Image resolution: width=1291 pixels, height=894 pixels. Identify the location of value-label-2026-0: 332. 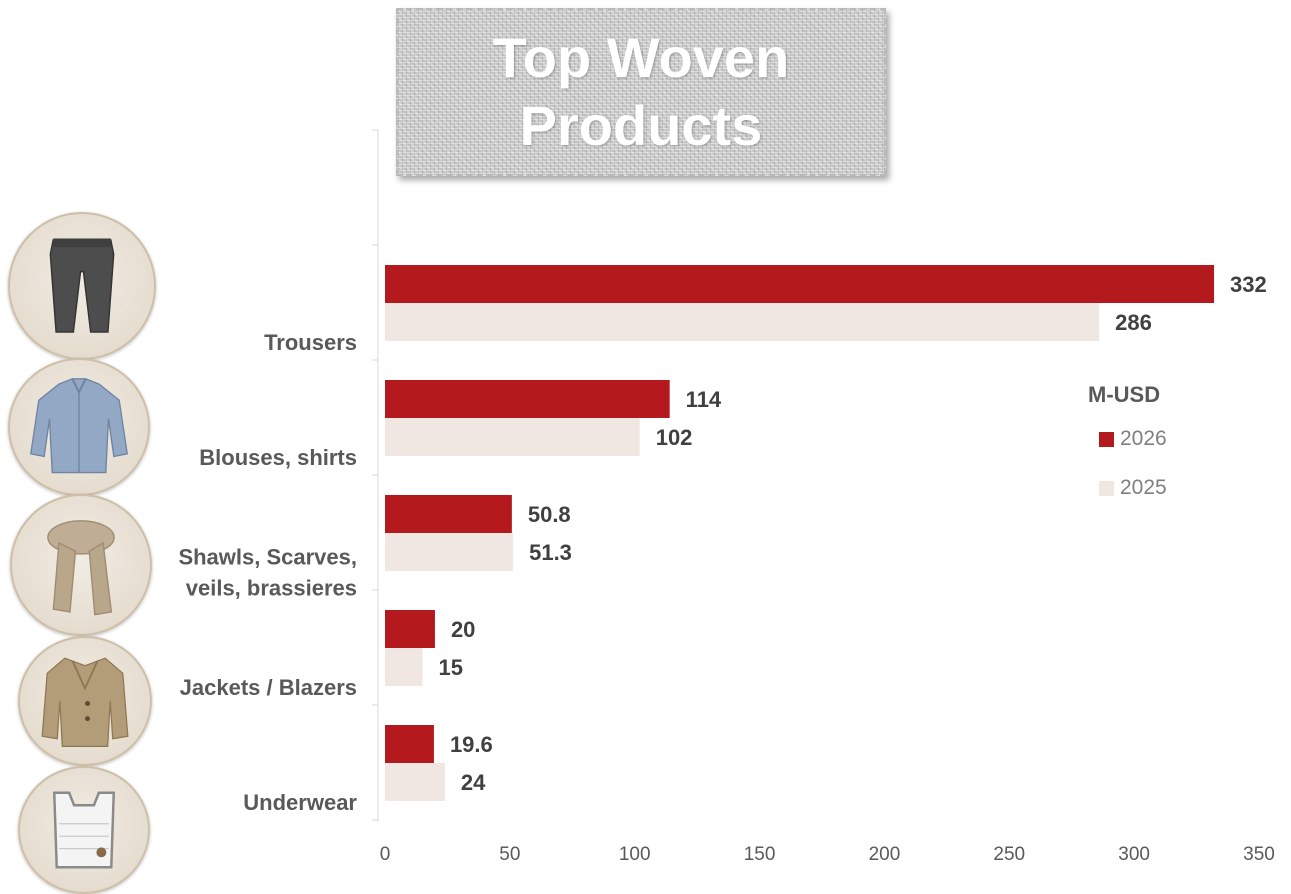
(1248, 284).